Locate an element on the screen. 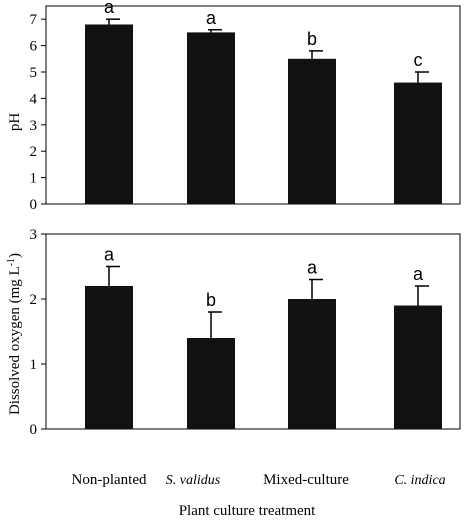 The image size is (474, 524). ph-y-tick-label: 4 is located at coordinates (34, 99).